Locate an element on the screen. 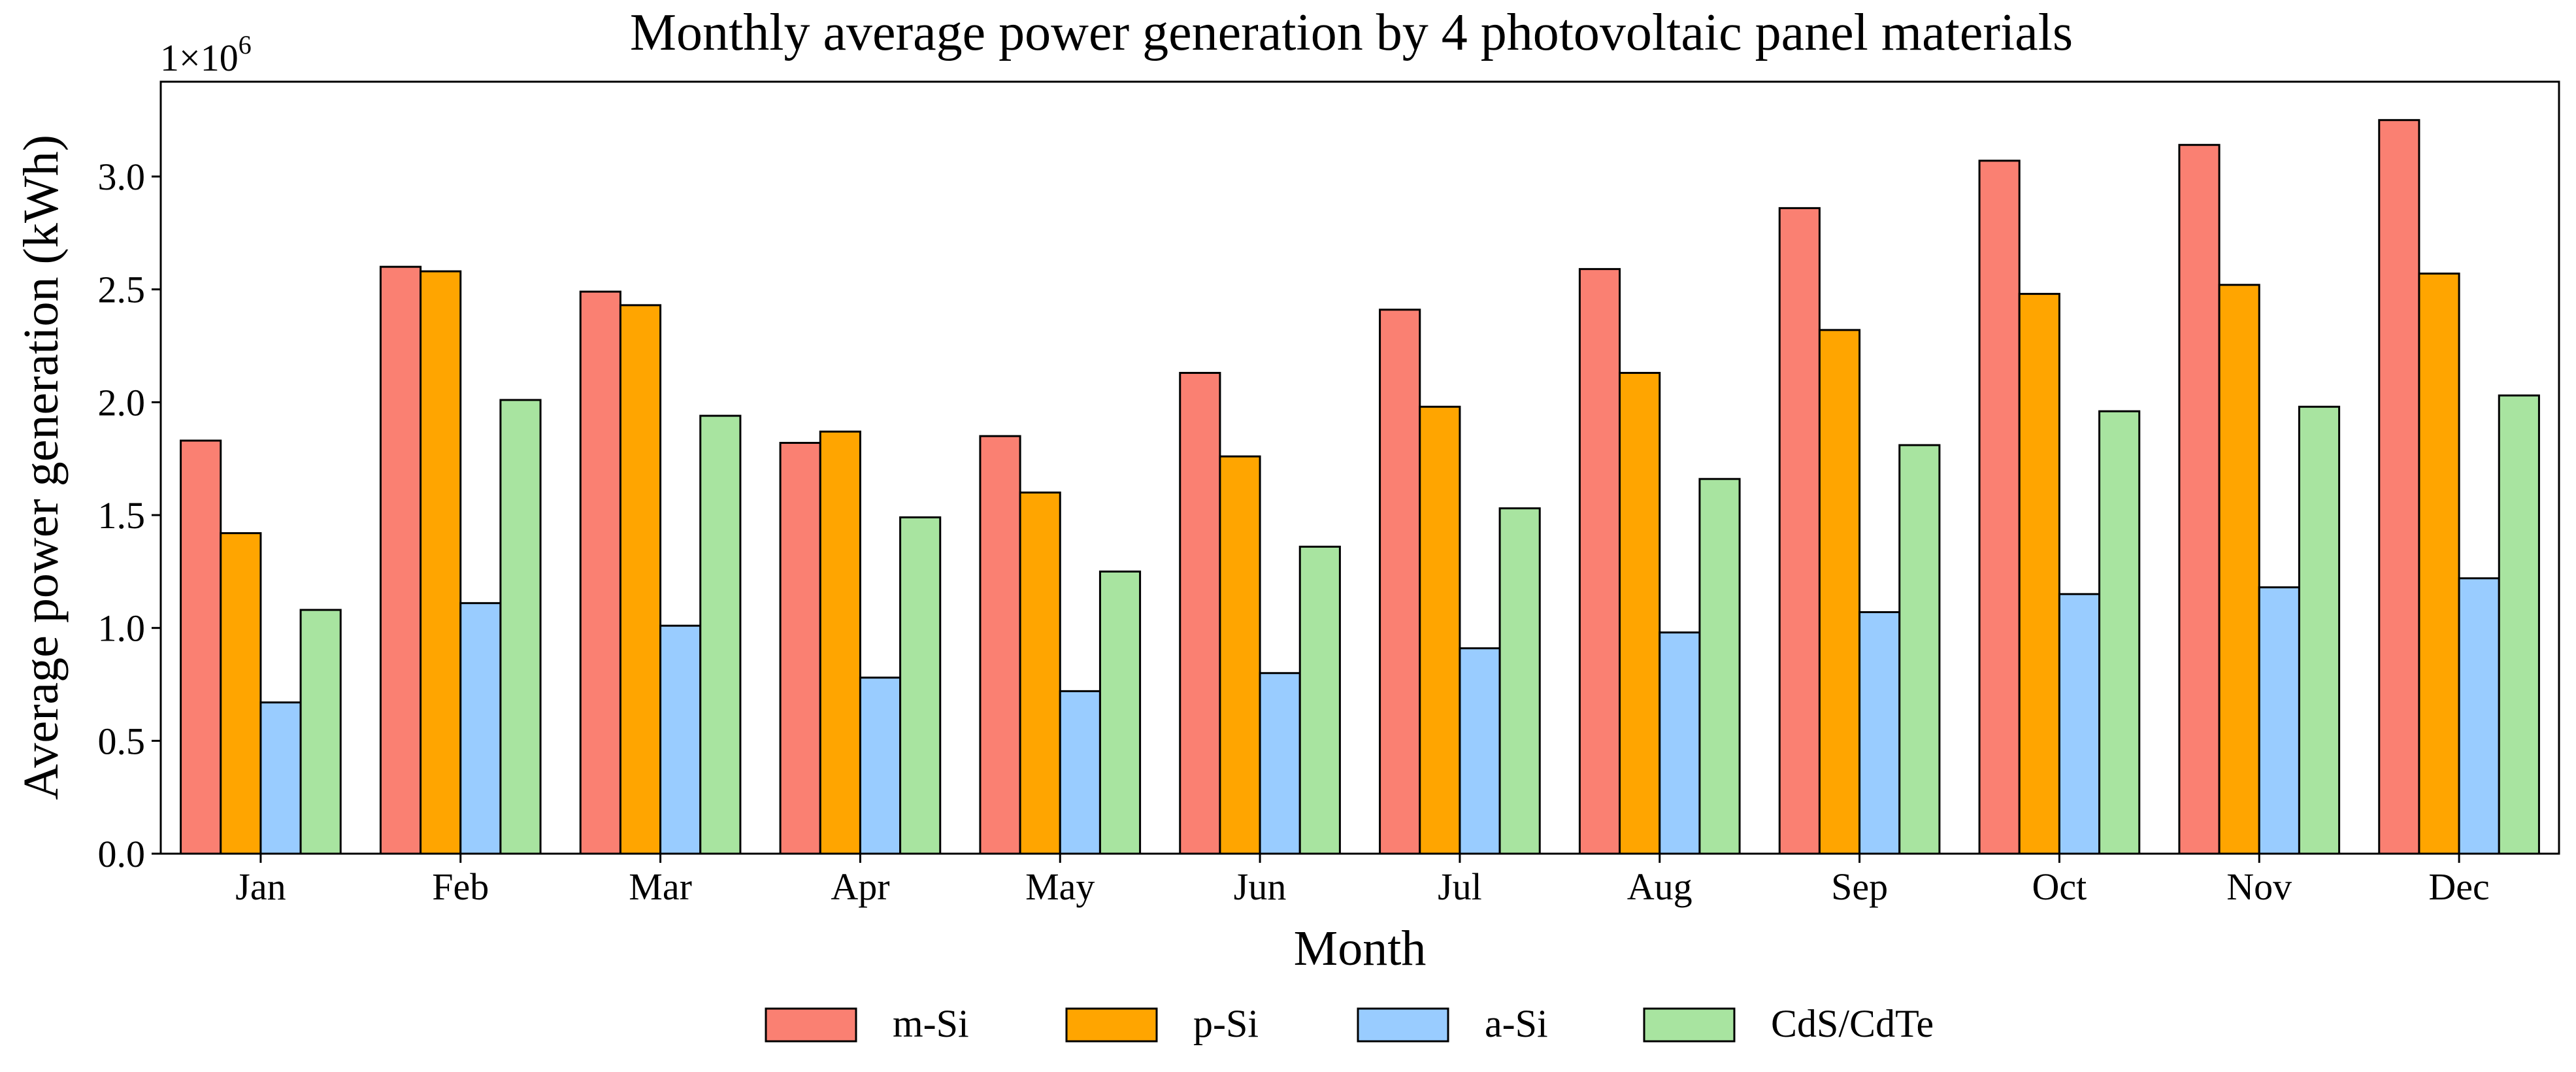 The height and width of the screenshot is (1072, 2576). y-multiplier-exponent: 6 is located at coordinates (245, 44).